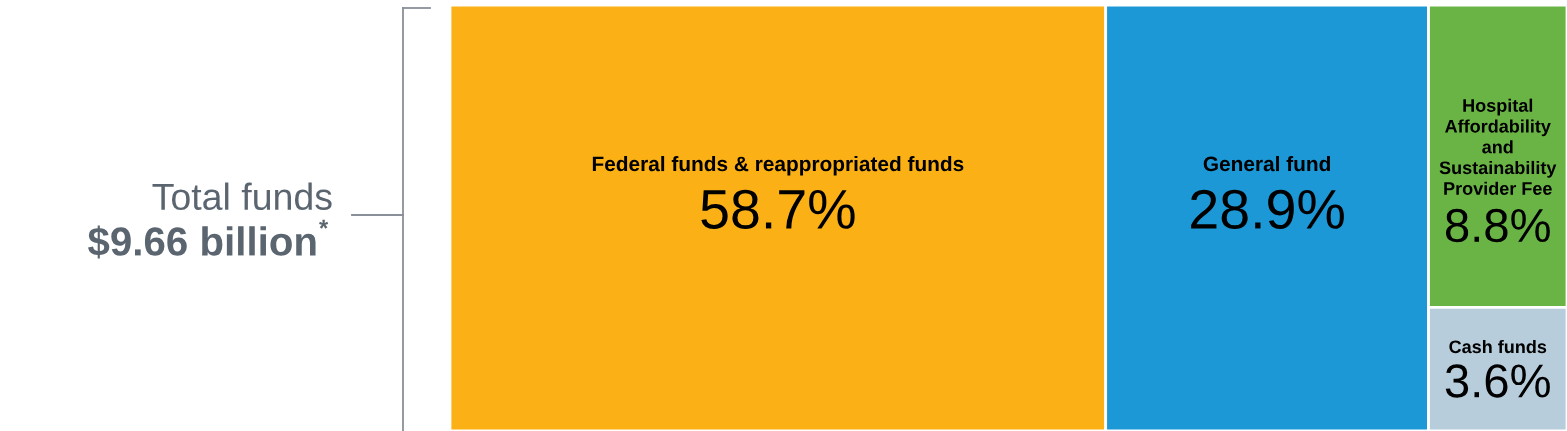  I want to click on category-label: Hospital Affordability and Sustainability Provider Fee, so click(1498, 146).